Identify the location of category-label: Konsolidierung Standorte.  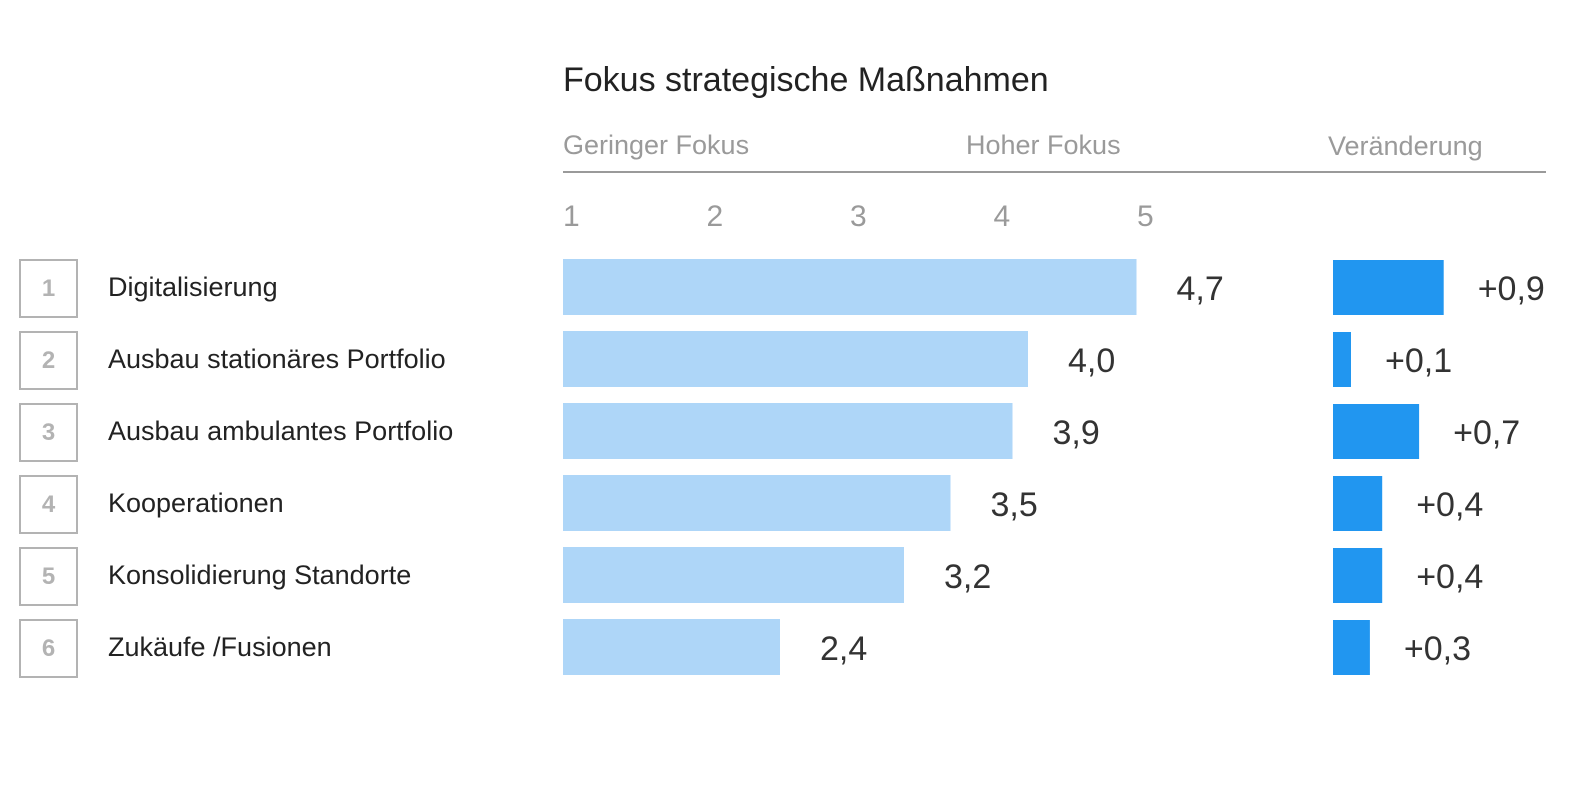
(259, 575).